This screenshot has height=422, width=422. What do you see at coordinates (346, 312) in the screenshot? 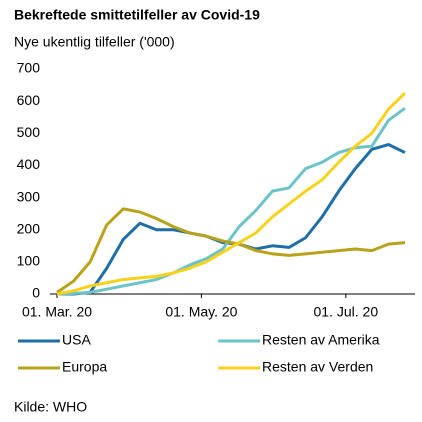
I see `x-tick-label: 01. Jul. 20` at bounding box center [346, 312].